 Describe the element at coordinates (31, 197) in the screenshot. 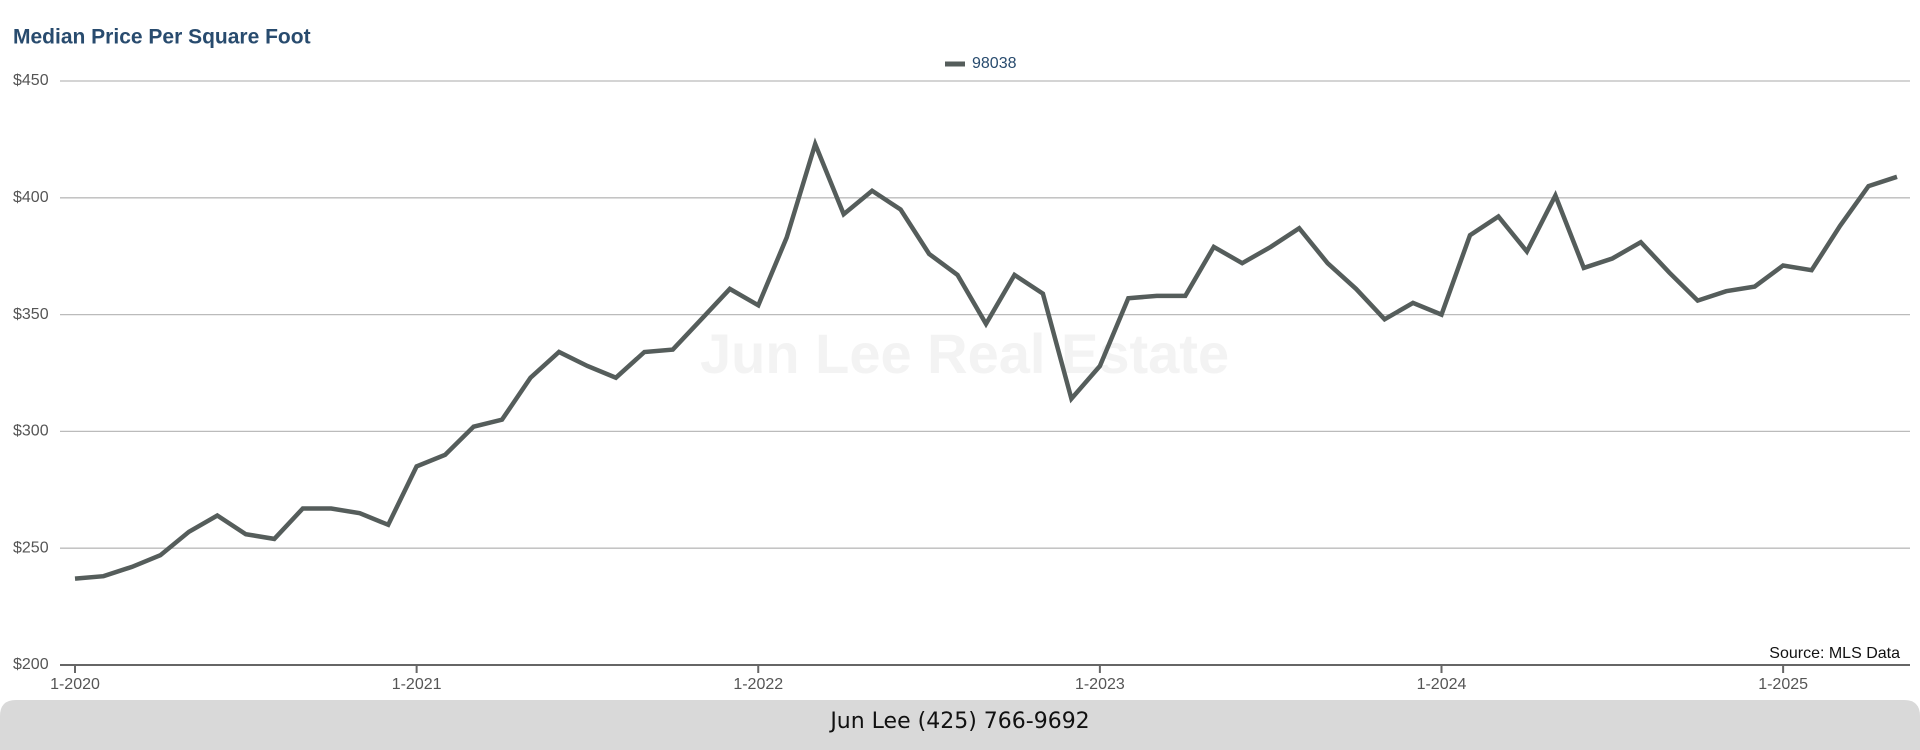

I see `y-tick-label: $400` at that location.